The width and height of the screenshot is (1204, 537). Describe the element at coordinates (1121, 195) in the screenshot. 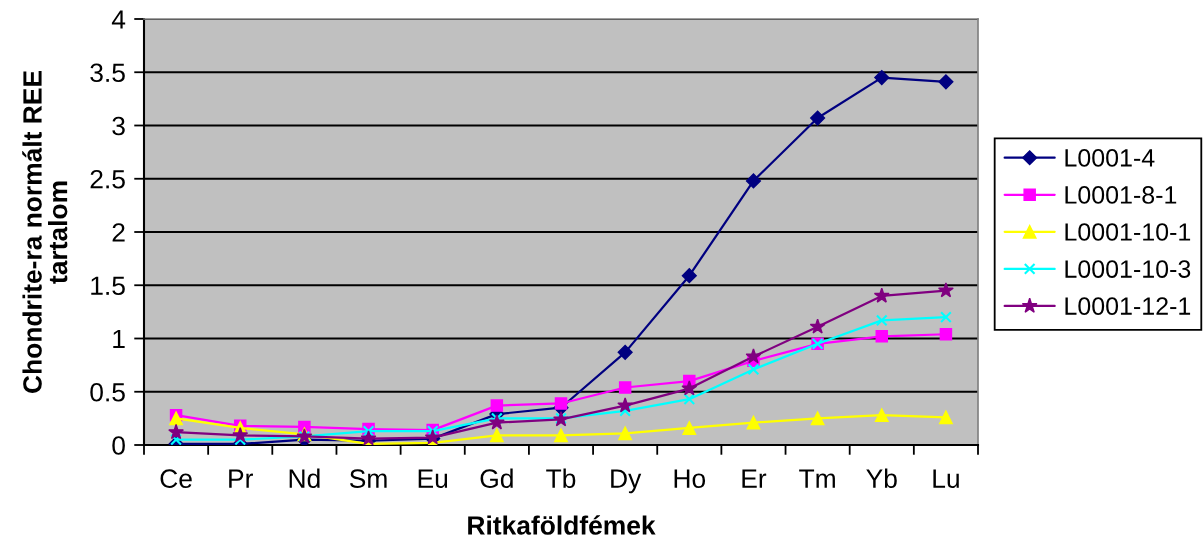

I see `legend-label: L0001-8-1` at that location.